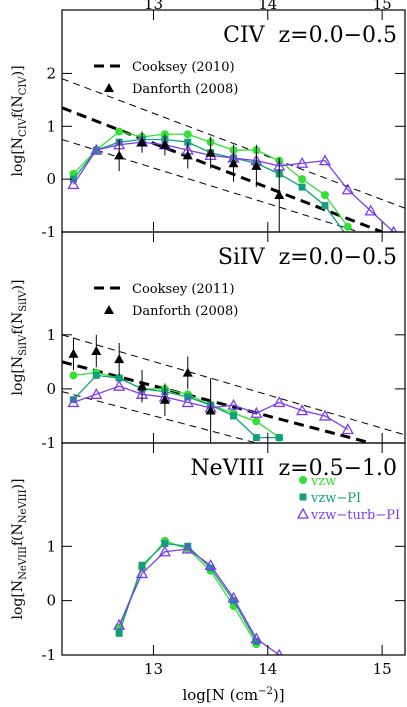 This screenshot has height=707, width=407. What do you see at coordinates (279, 695) in the screenshot?
I see `x-axis-label-part: )]` at bounding box center [279, 695].